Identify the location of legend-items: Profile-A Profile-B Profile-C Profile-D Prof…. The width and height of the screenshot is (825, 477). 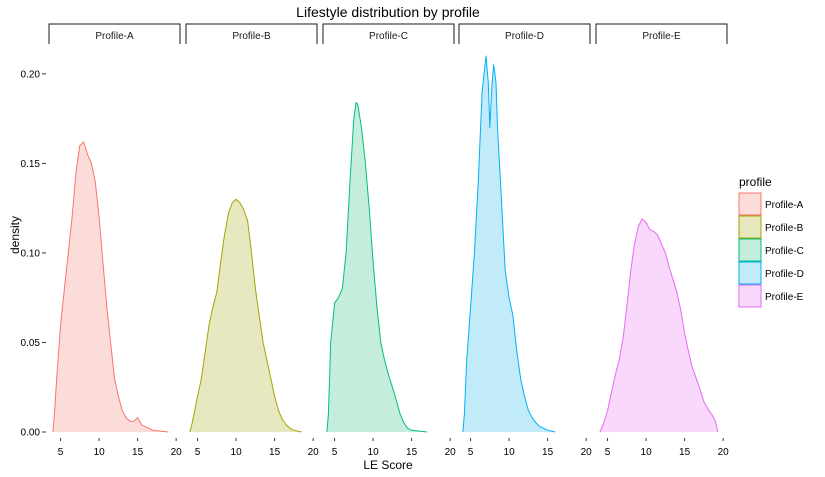
(771, 250).